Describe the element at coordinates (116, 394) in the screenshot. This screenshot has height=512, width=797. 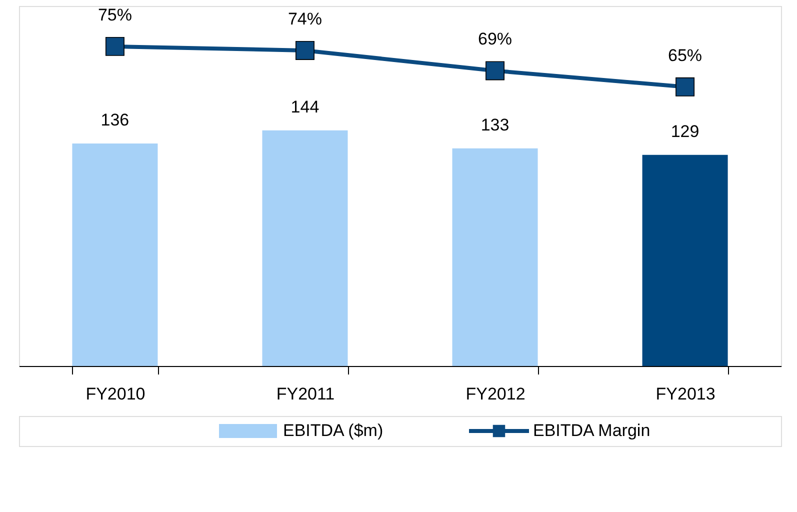
I see `x-tick-label: FY2010` at that location.